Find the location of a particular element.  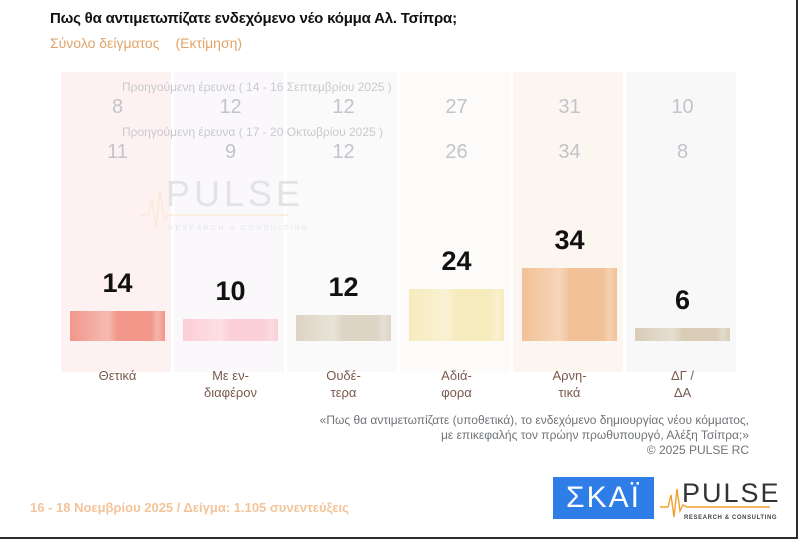

frame-border-right is located at coordinates (797, 269).